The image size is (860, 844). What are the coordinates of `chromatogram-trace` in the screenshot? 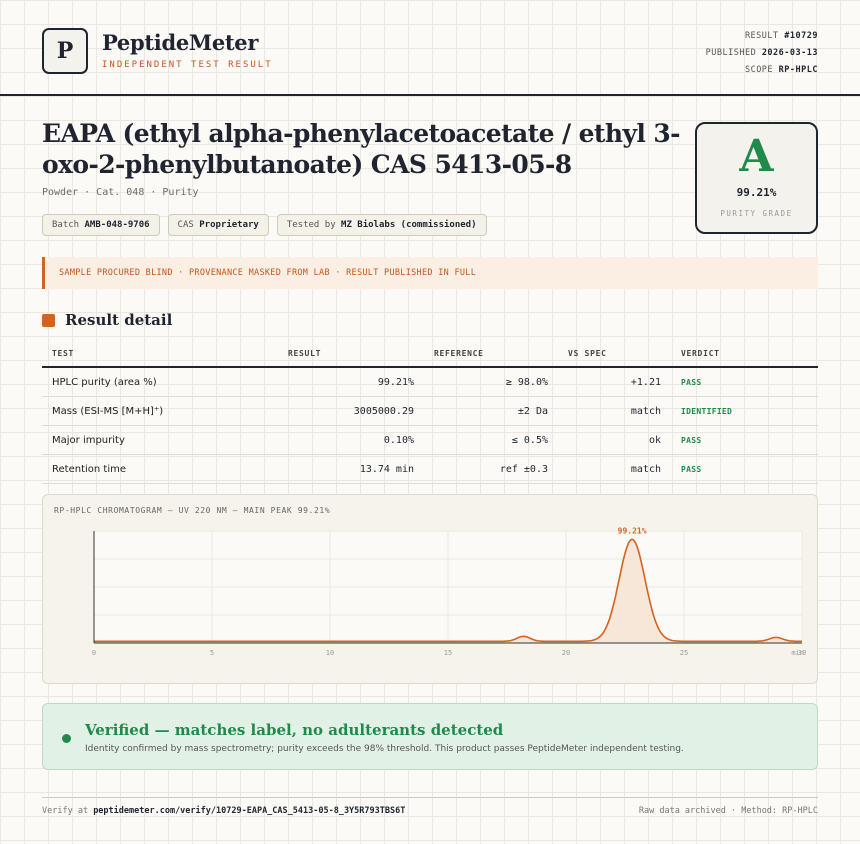 It's located at (448, 590).